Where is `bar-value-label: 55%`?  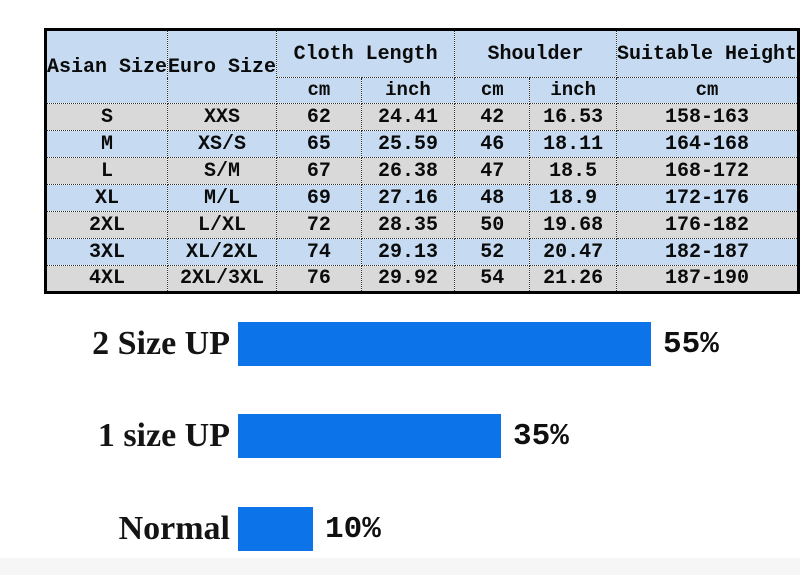 bar-value-label: 55% is located at coordinates (691, 344).